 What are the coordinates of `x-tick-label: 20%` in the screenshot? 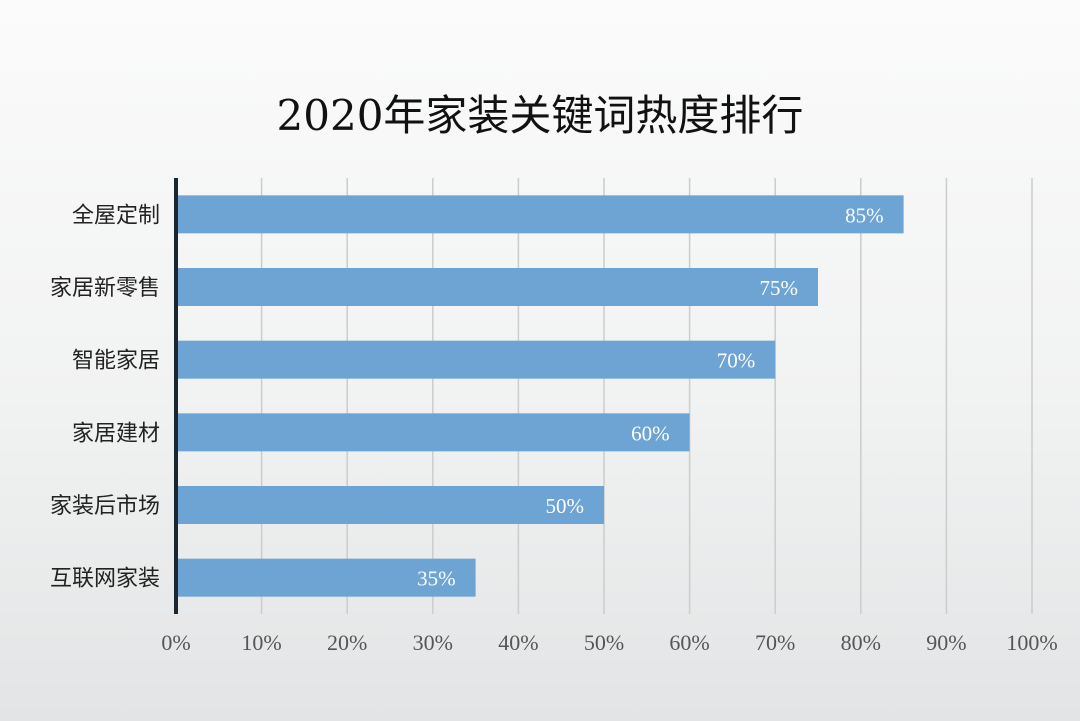 It's located at (347, 642).